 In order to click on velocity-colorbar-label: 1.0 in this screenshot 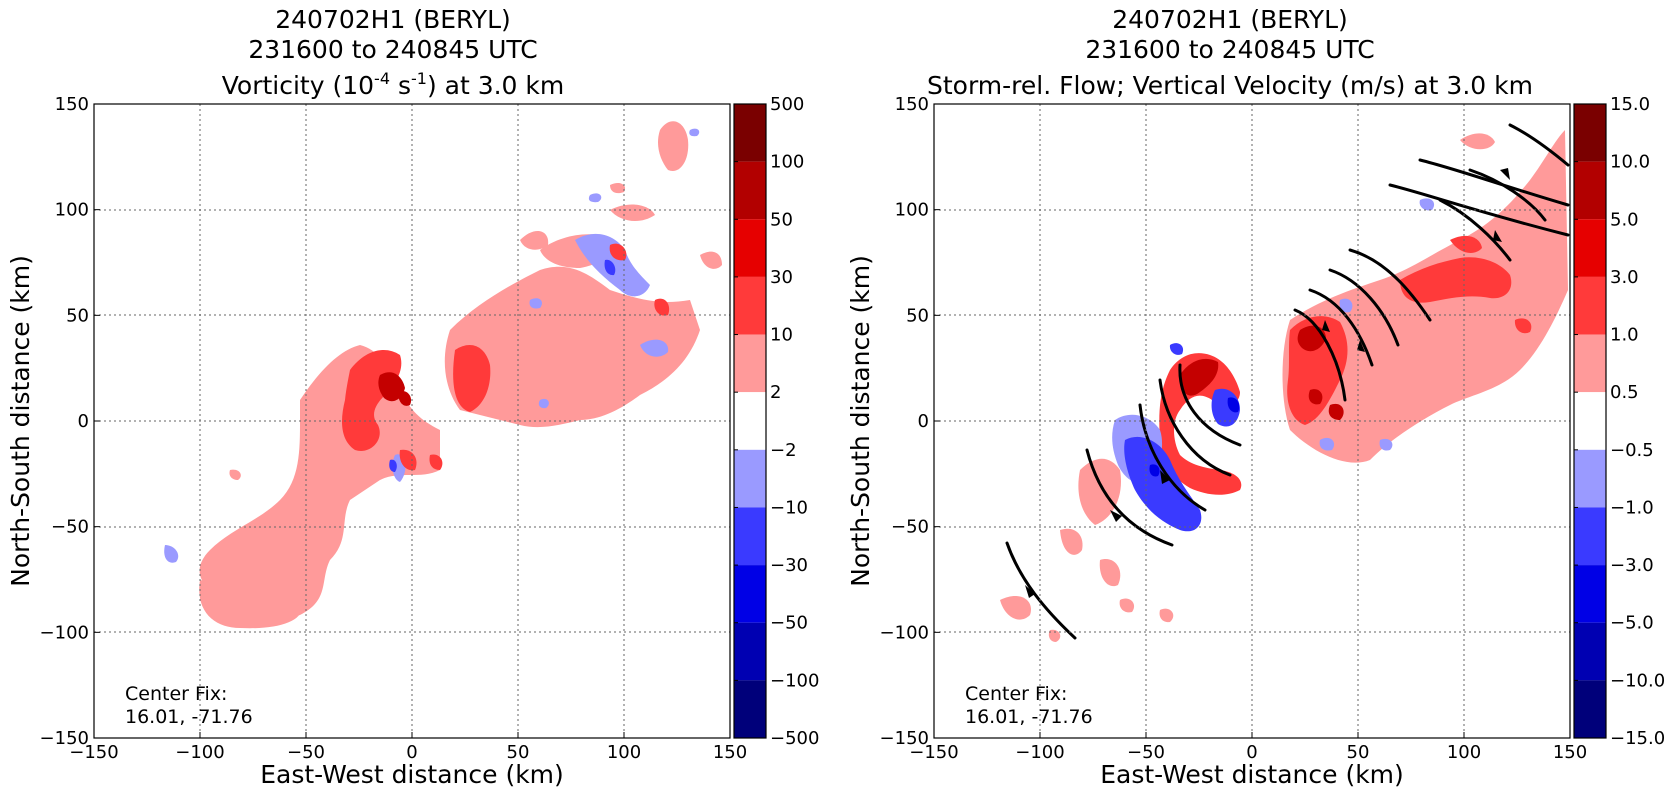, I will do `click(1624, 335)`.